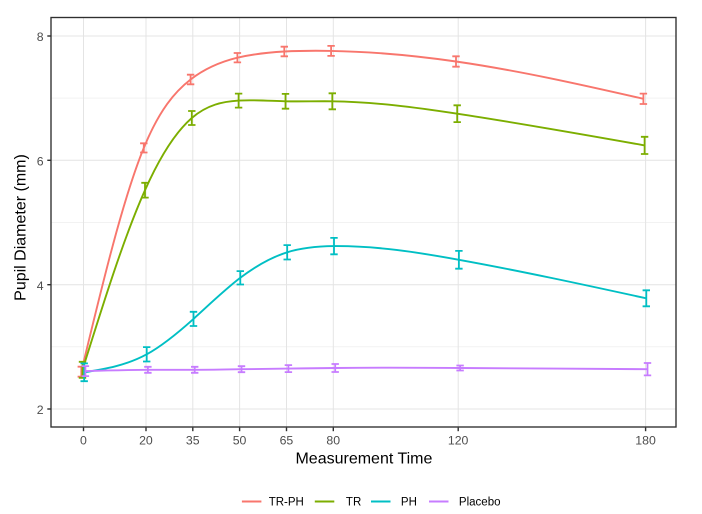 This screenshot has height=514, width=702. Describe the element at coordinates (286, 503) in the screenshot. I see `svg-text: TR-PH` at that location.